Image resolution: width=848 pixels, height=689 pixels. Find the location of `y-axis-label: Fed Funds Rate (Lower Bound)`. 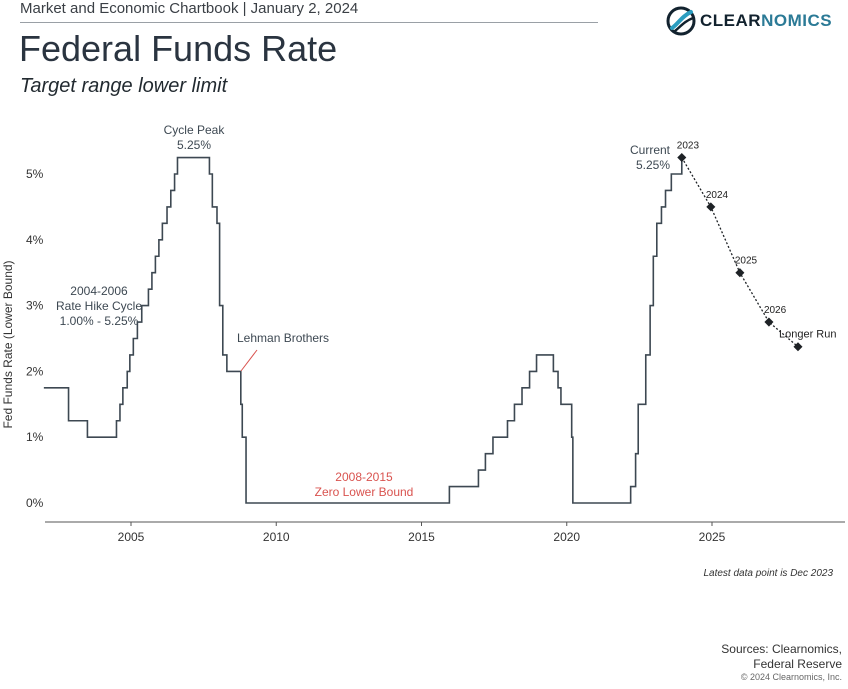

y-axis-label: Fed Funds Rate (Lower Bound) is located at coordinates (8, 344).